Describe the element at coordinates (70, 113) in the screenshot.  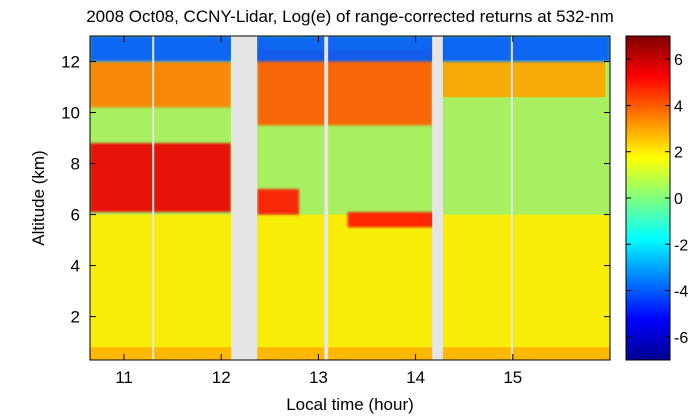
I see `y-tick-label: 10` at that location.